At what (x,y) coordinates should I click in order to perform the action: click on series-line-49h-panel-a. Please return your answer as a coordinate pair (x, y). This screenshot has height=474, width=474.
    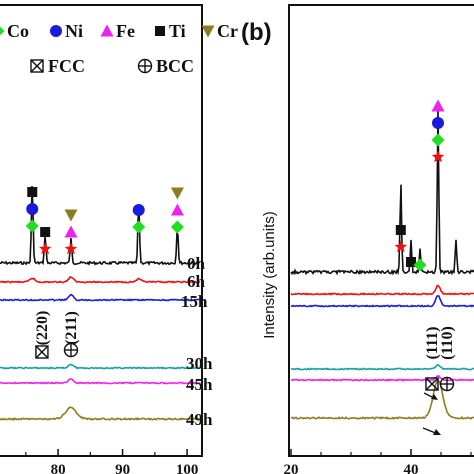
    Looking at the image, I should click on (100, 413).